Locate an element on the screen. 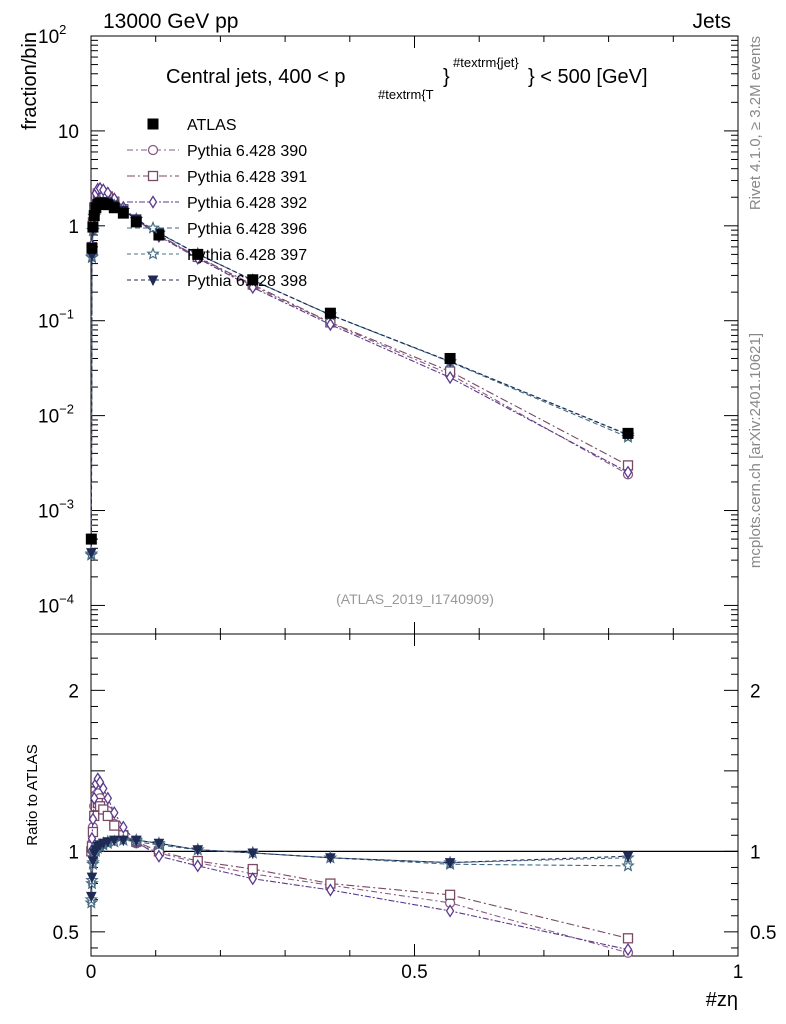 Image resolution: width=786 pixels, height=1024 pixels. x-tick-label: 0.5 is located at coordinates (414, 972).